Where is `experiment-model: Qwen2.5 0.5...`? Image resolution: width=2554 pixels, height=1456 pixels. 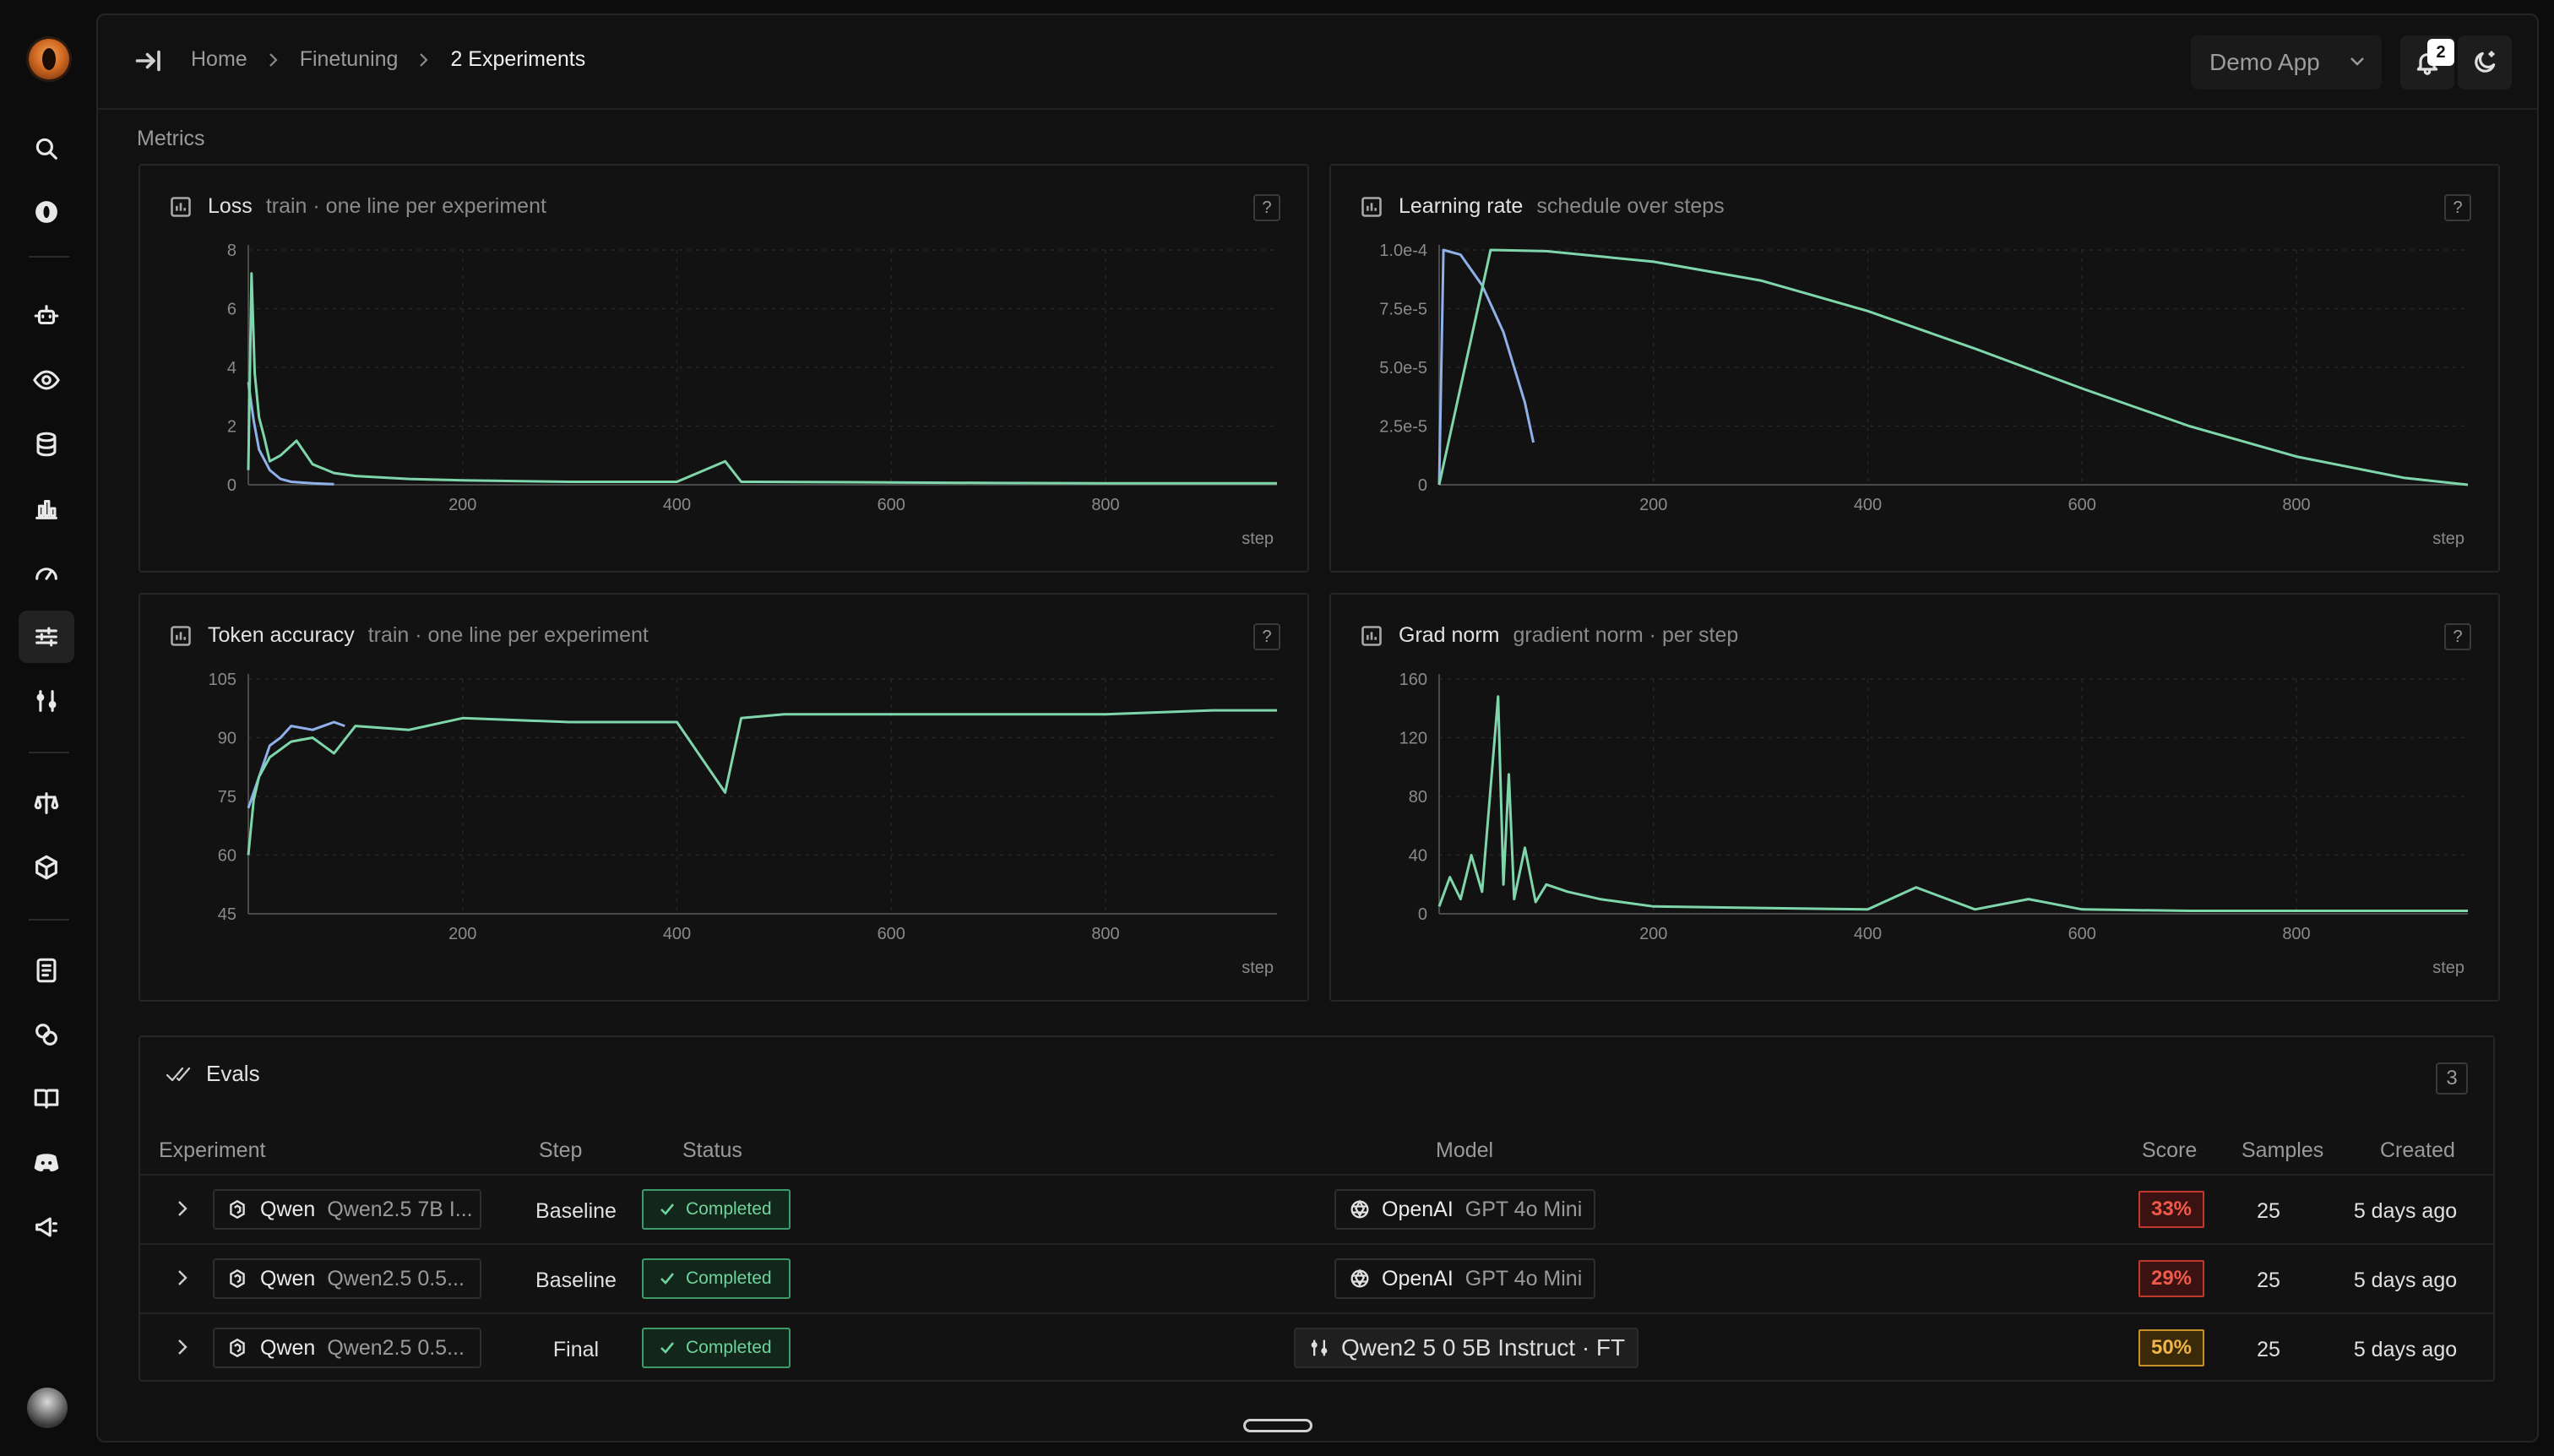 experiment-model: Qwen2.5 0.5... is located at coordinates (396, 1347).